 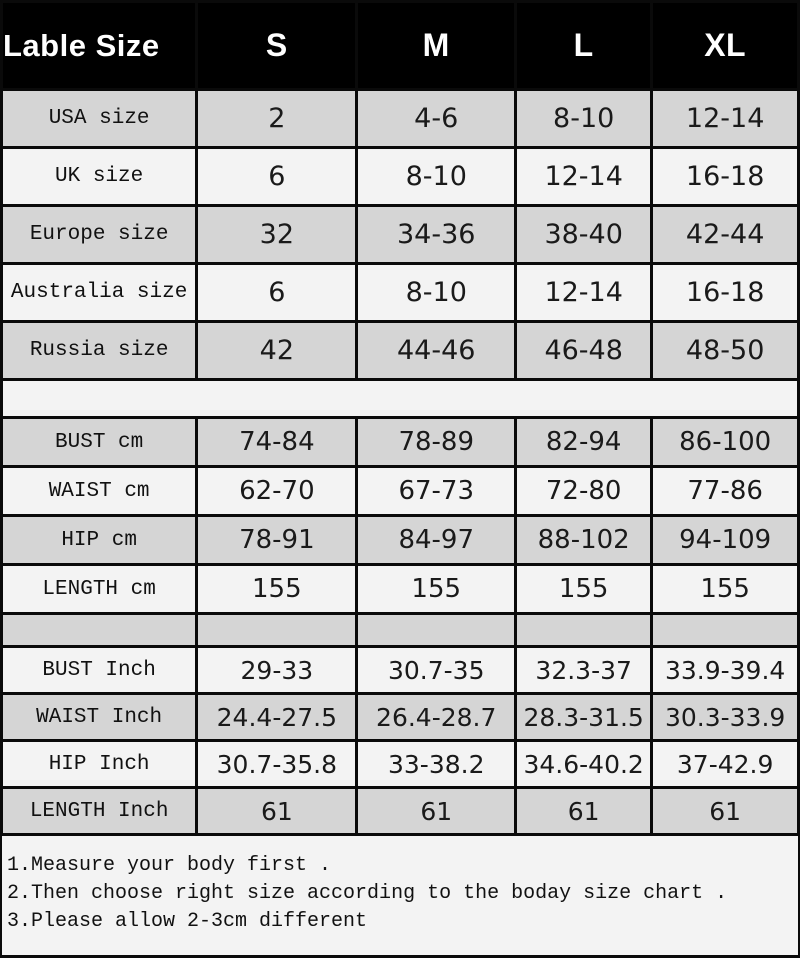 What do you see at coordinates (725, 350) in the screenshot?
I see `size-value: 48-50` at bounding box center [725, 350].